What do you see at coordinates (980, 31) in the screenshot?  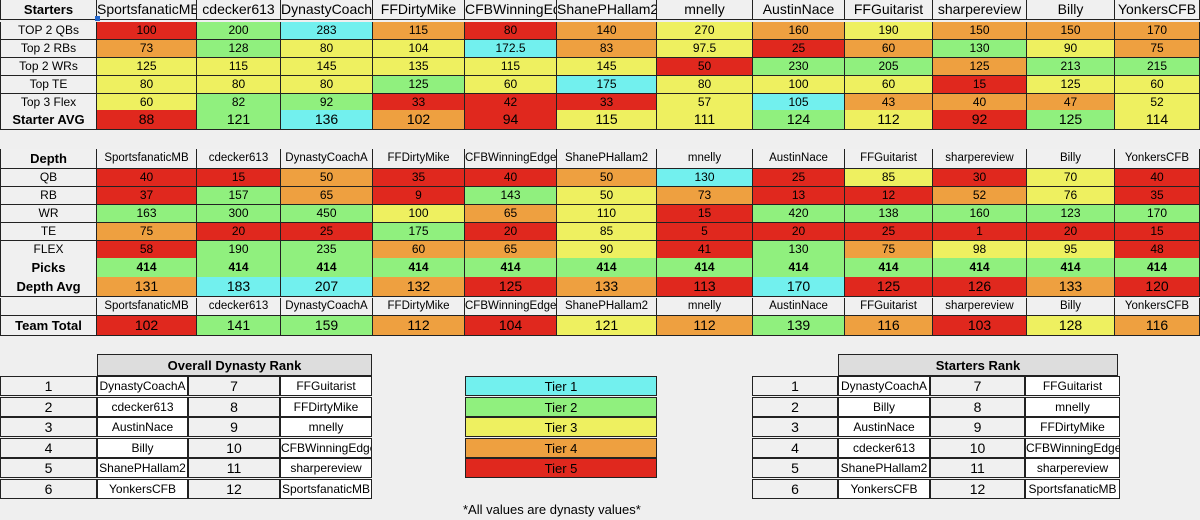 I see `value-cell: 150` at bounding box center [980, 31].